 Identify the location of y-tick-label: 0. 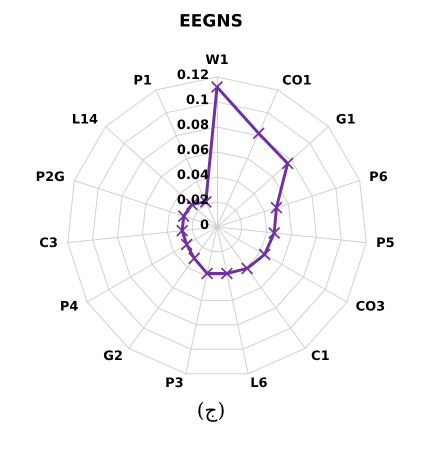
(204, 225).